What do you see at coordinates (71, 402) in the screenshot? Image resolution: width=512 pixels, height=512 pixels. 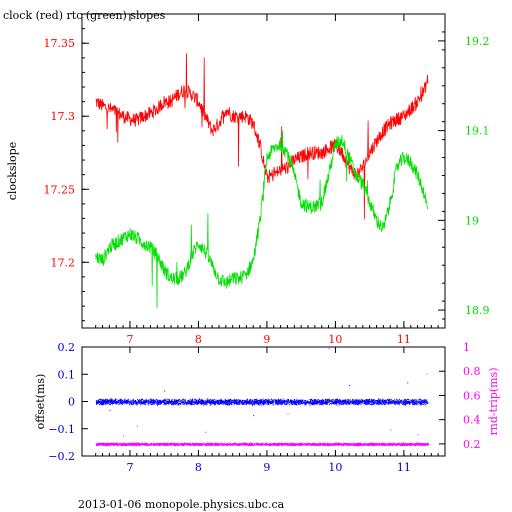 I see `y-tick-label-offset-2: 0` at bounding box center [71, 402].